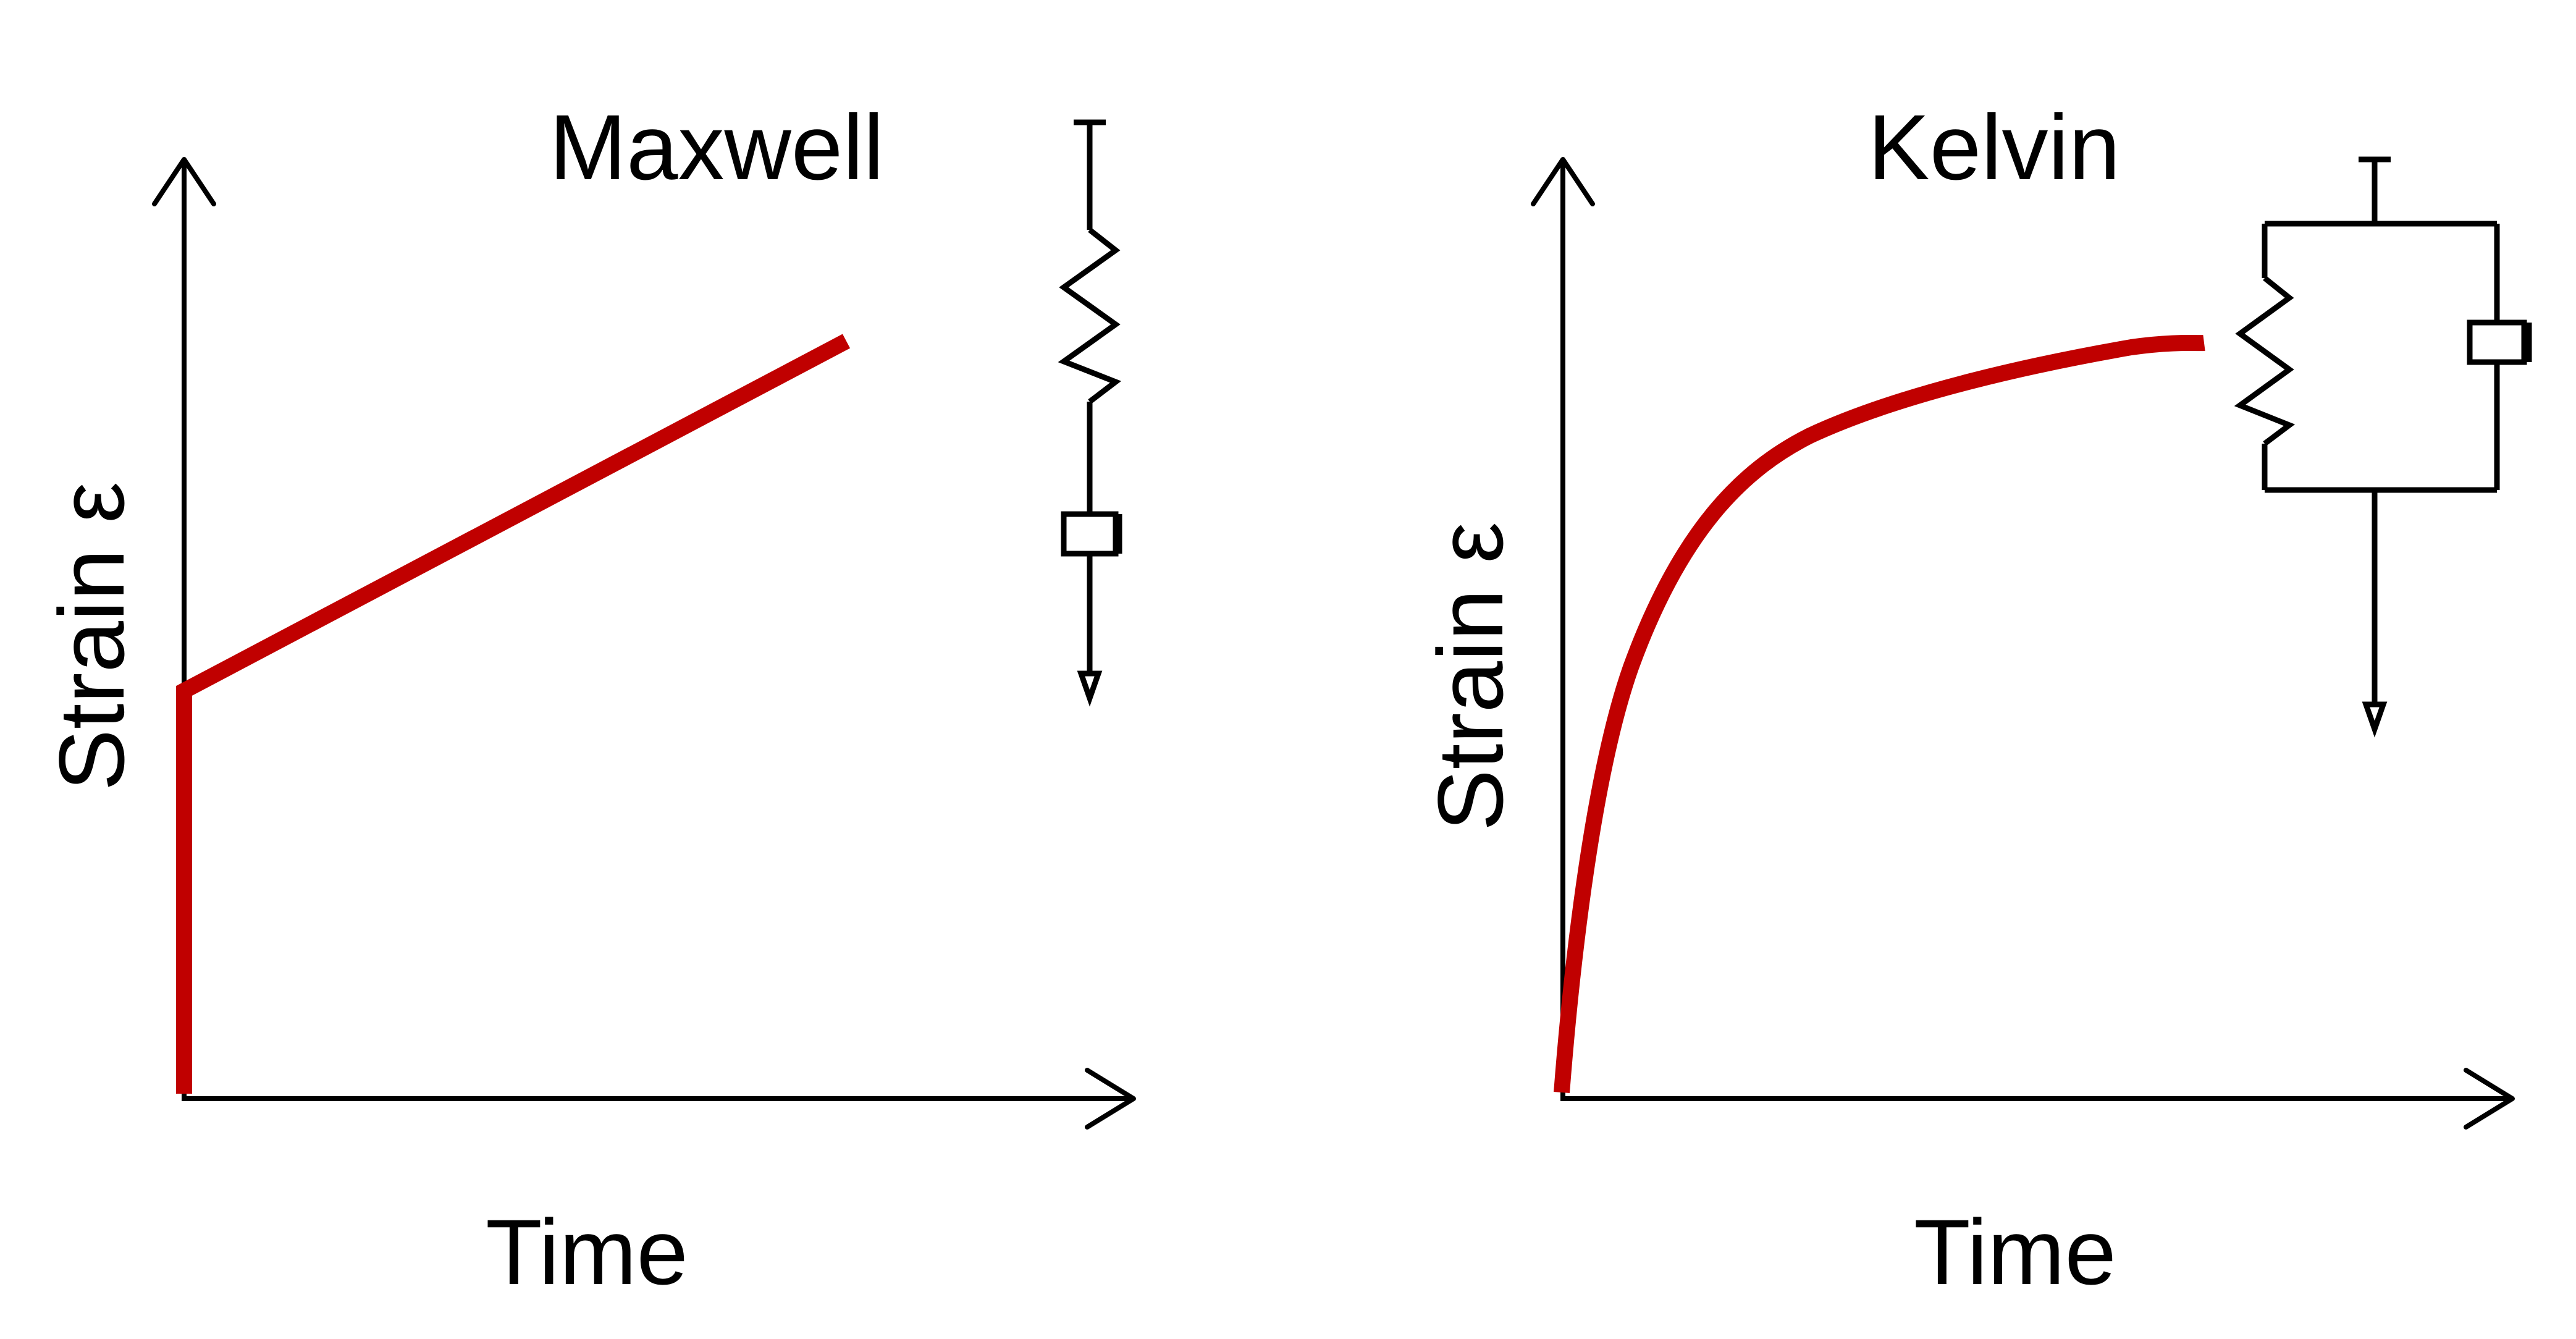 The width and height of the screenshot is (2576, 1339). What do you see at coordinates (1994, 147) in the screenshot?
I see `kelvin-title: Kelvin` at bounding box center [1994, 147].